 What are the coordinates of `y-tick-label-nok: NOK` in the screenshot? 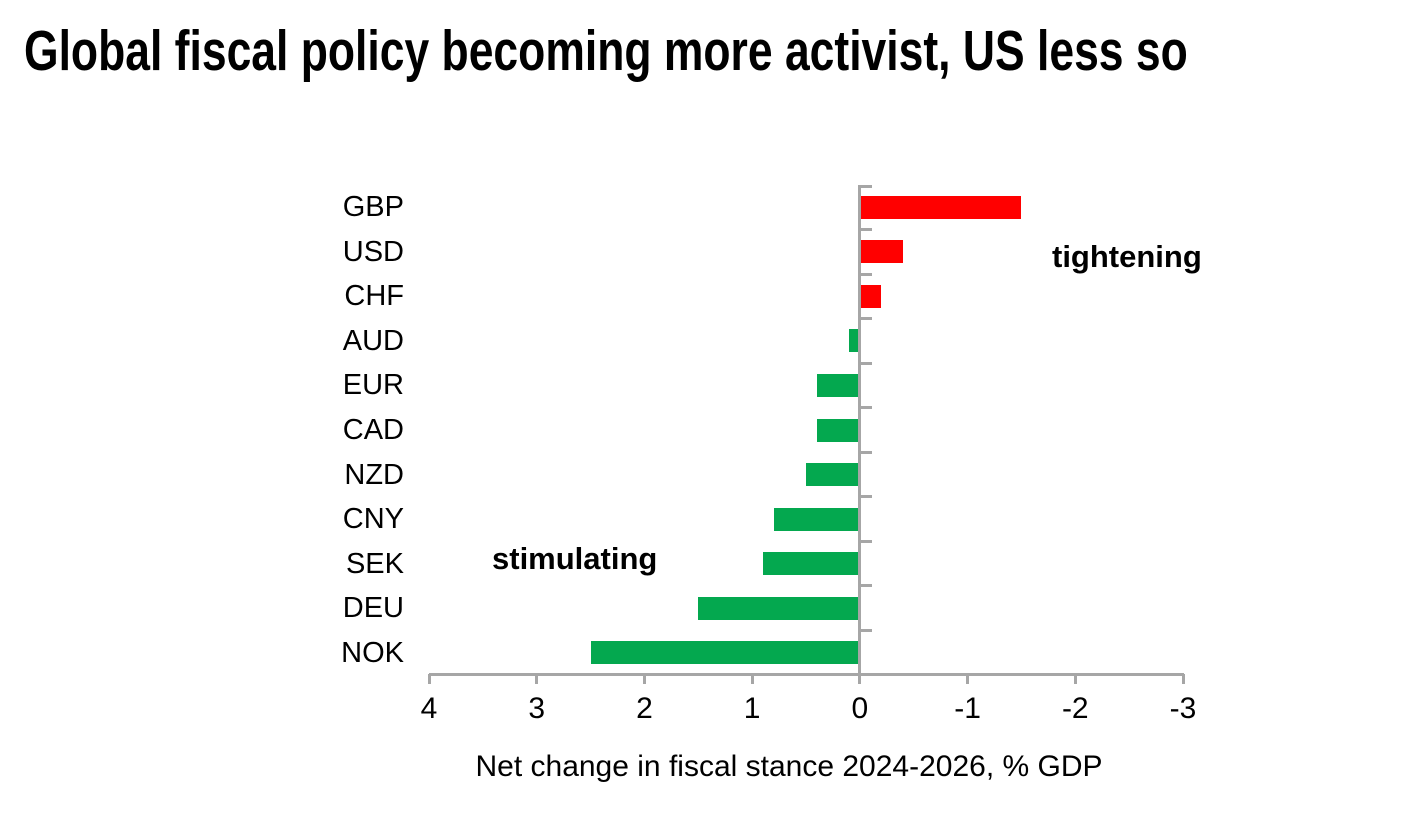 It's located at (372, 652).